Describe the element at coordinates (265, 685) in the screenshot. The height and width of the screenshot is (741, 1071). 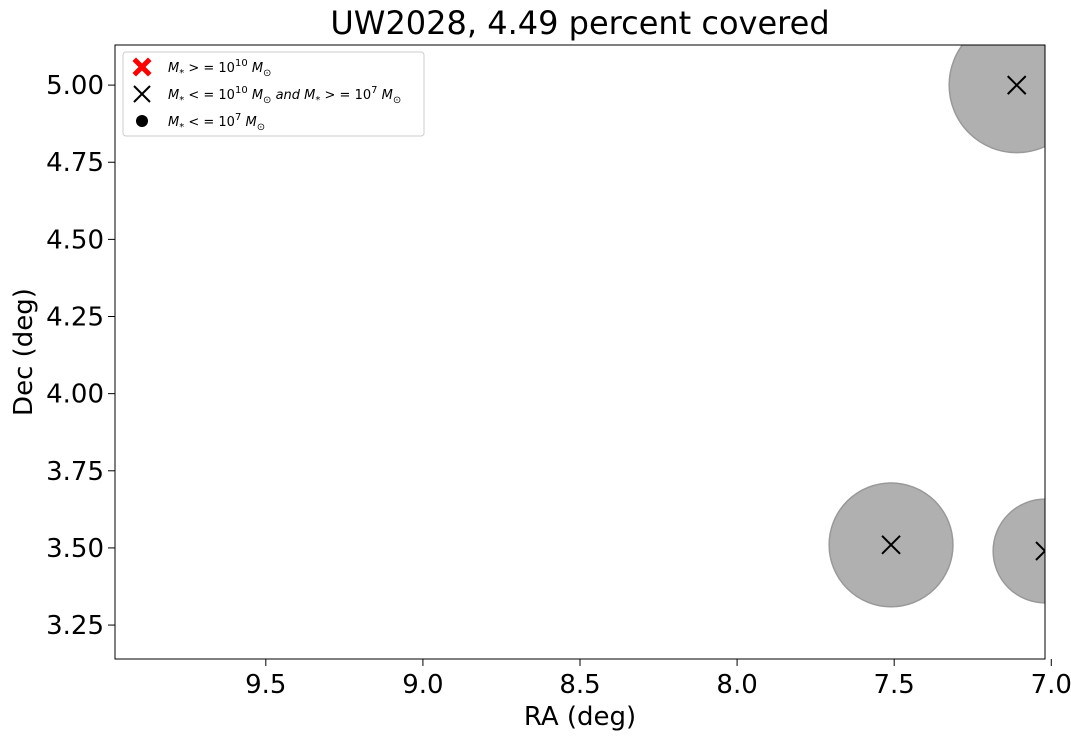
I see `x-tick-label: 9.5` at that location.